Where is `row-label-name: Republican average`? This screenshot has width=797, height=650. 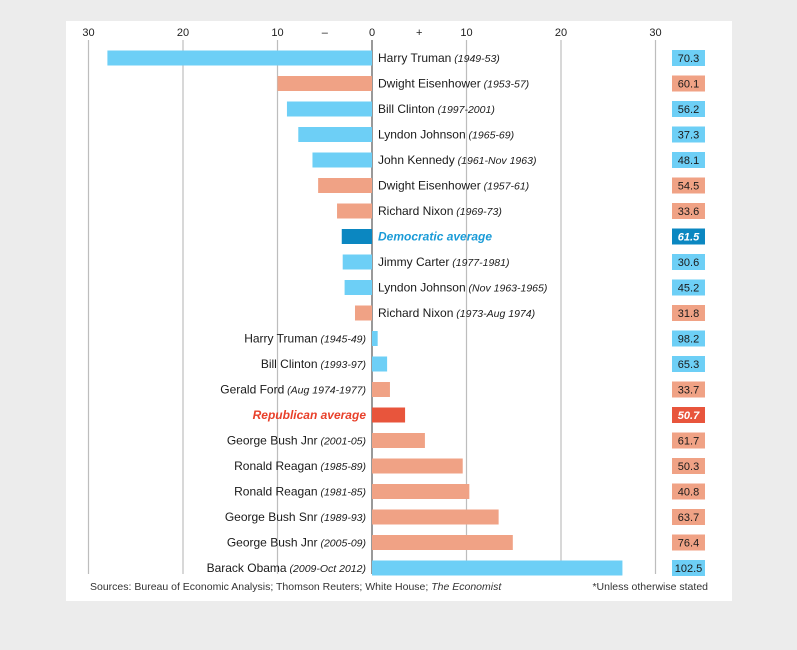 row-label-name: Republican average is located at coordinates (310, 415).